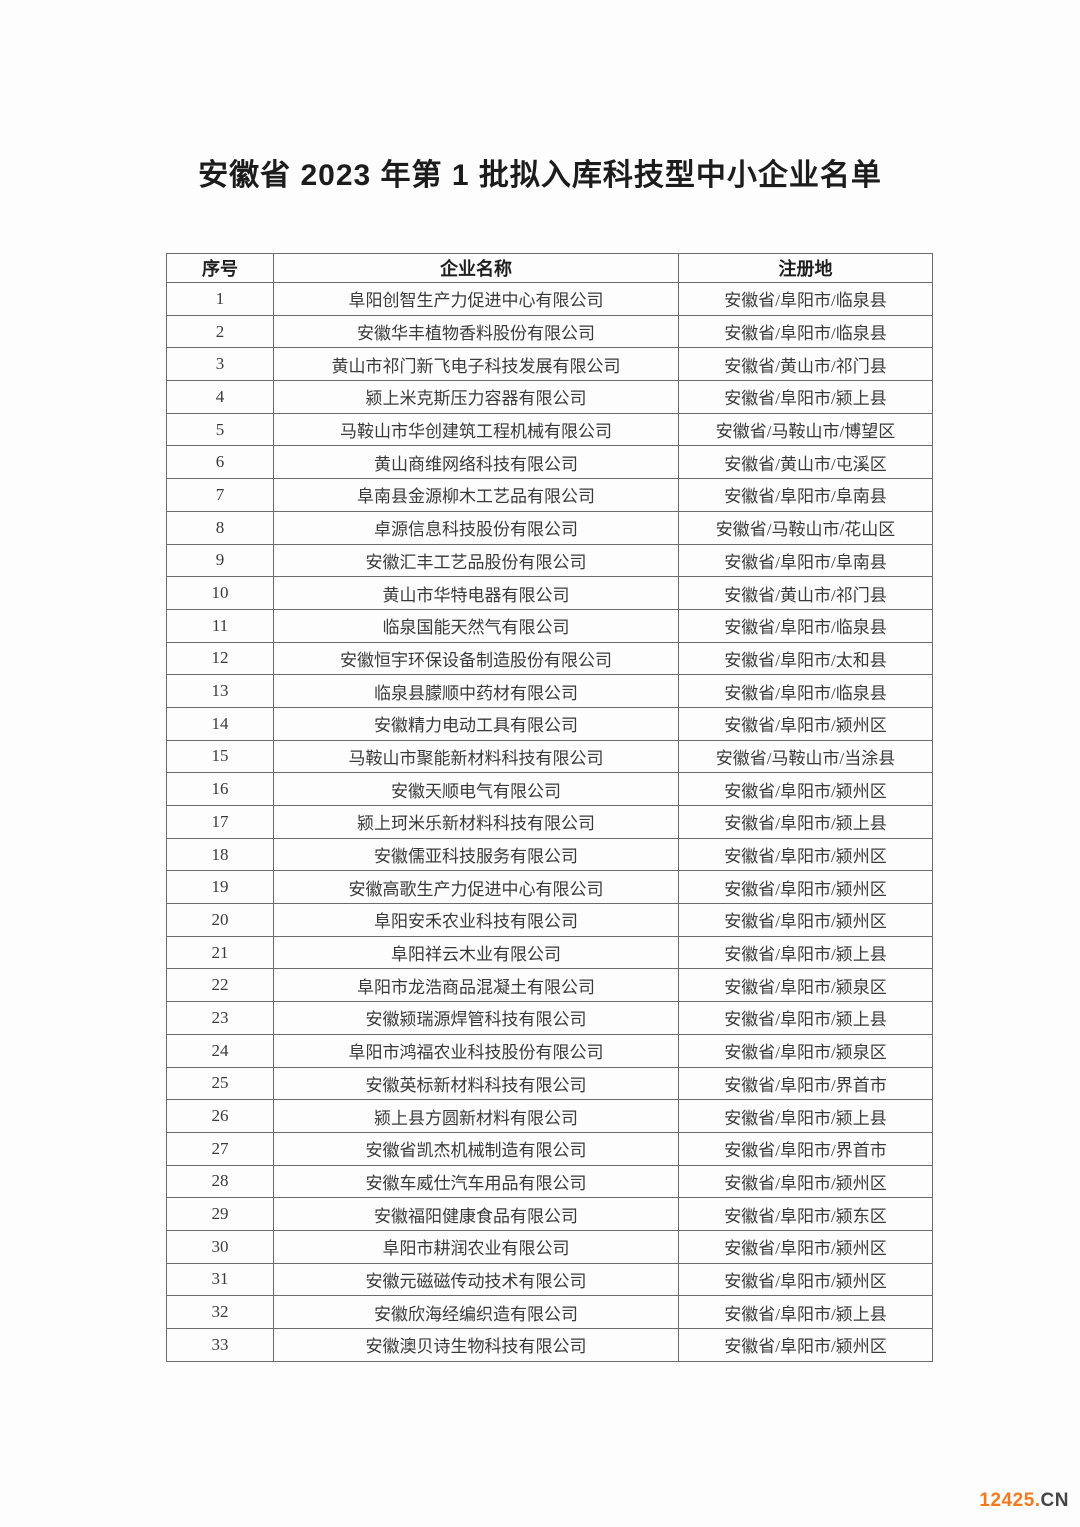 Image resolution: width=1080 pixels, height=1527 pixels. What do you see at coordinates (220, 1083) in the screenshot?
I see `row-index: 25` at bounding box center [220, 1083].